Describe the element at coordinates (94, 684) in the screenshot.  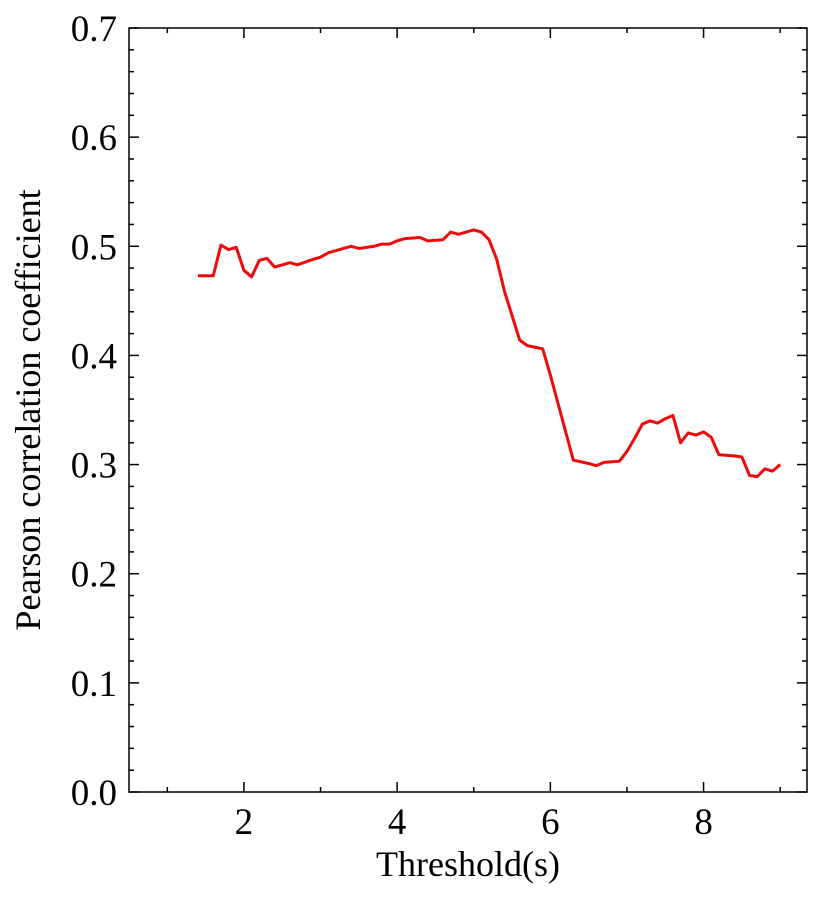
I see `y-tick-label: 0.1` at that location.